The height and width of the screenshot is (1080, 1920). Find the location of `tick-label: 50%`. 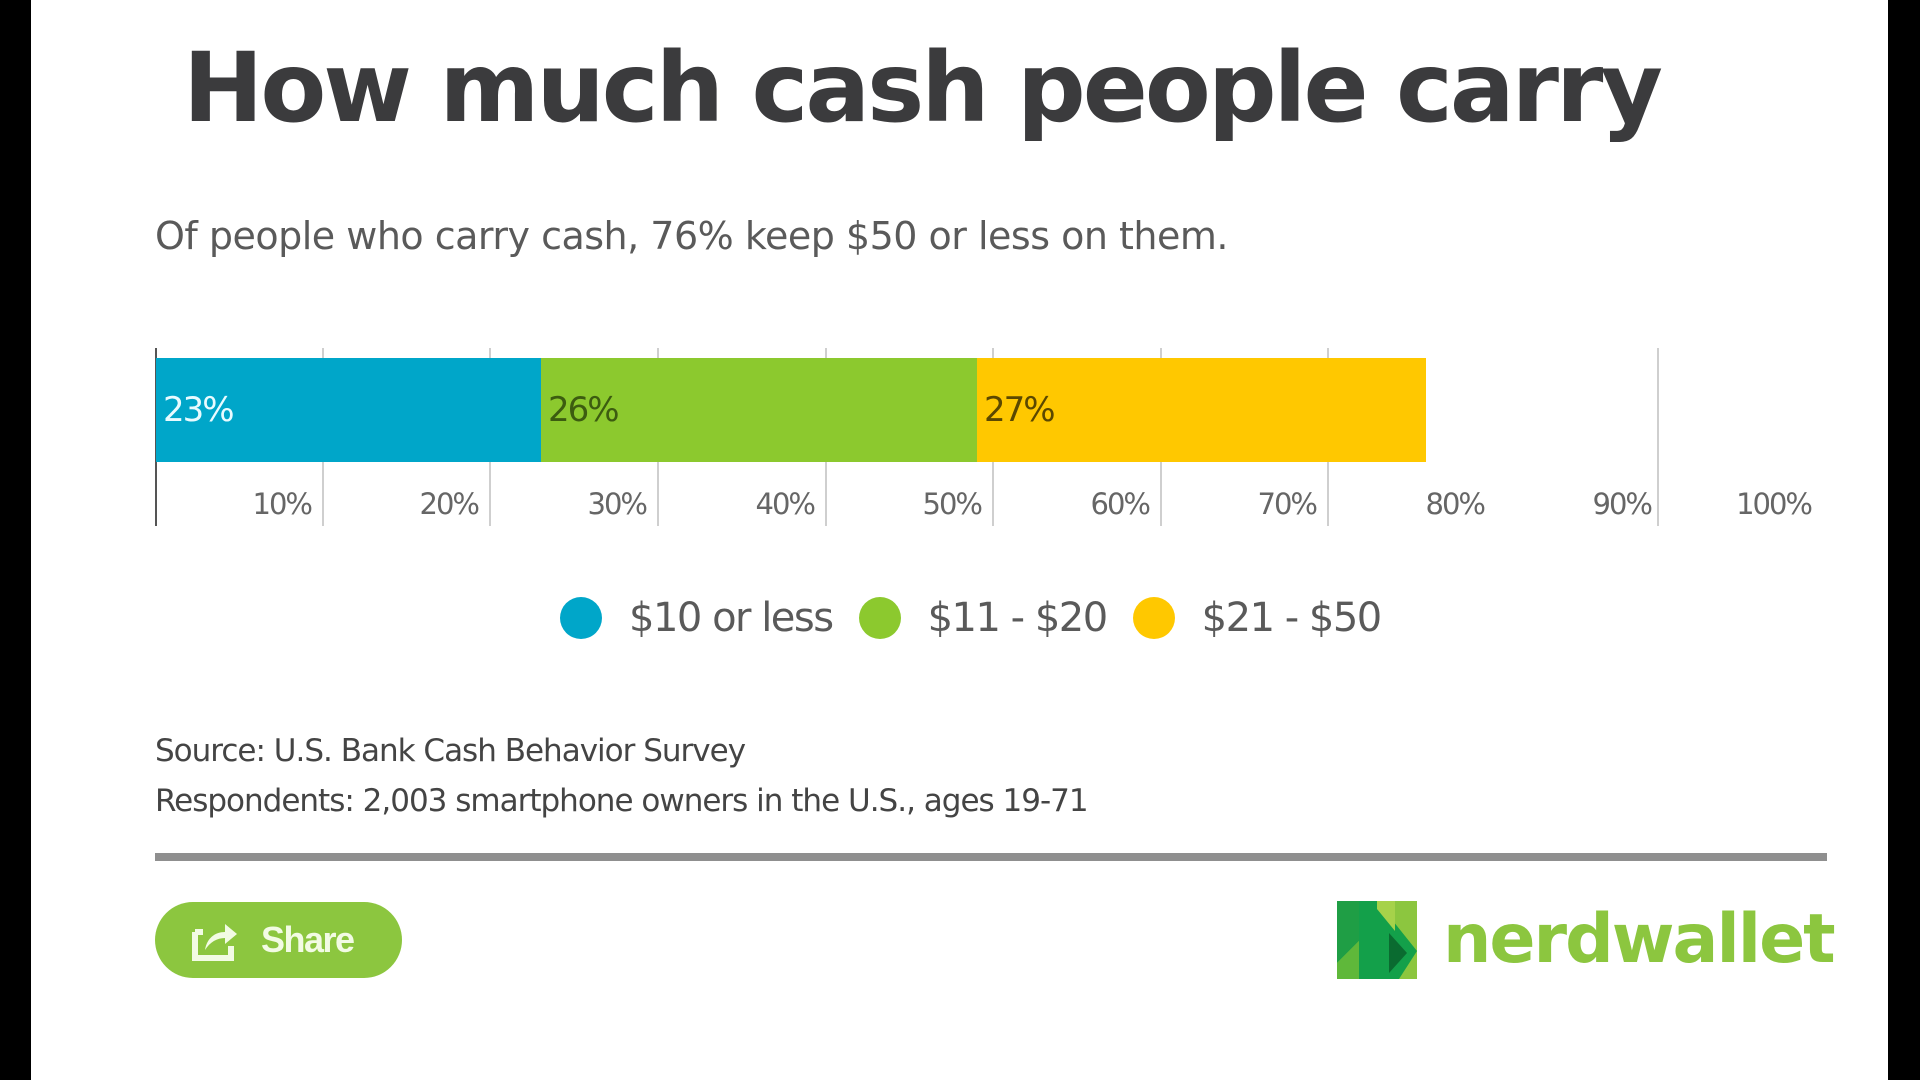

tick-label: 50% is located at coordinates (952, 504).